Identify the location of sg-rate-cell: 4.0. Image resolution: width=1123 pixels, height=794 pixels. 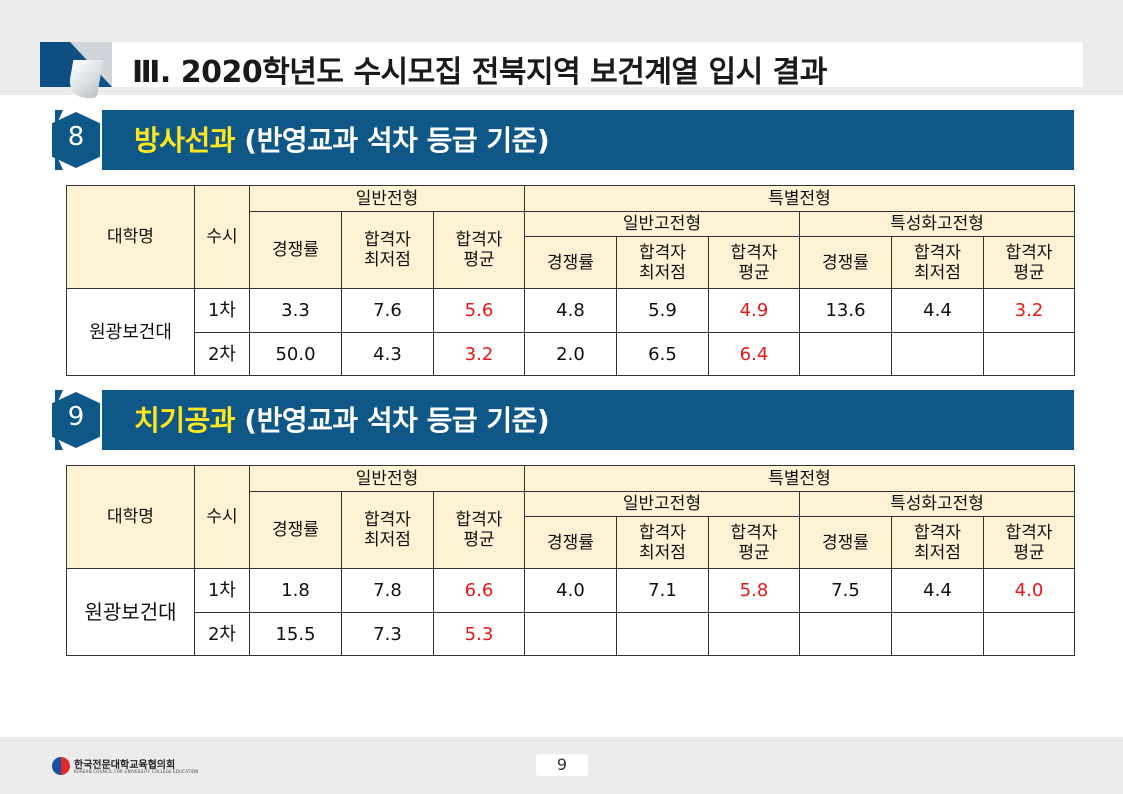
(570, 590).